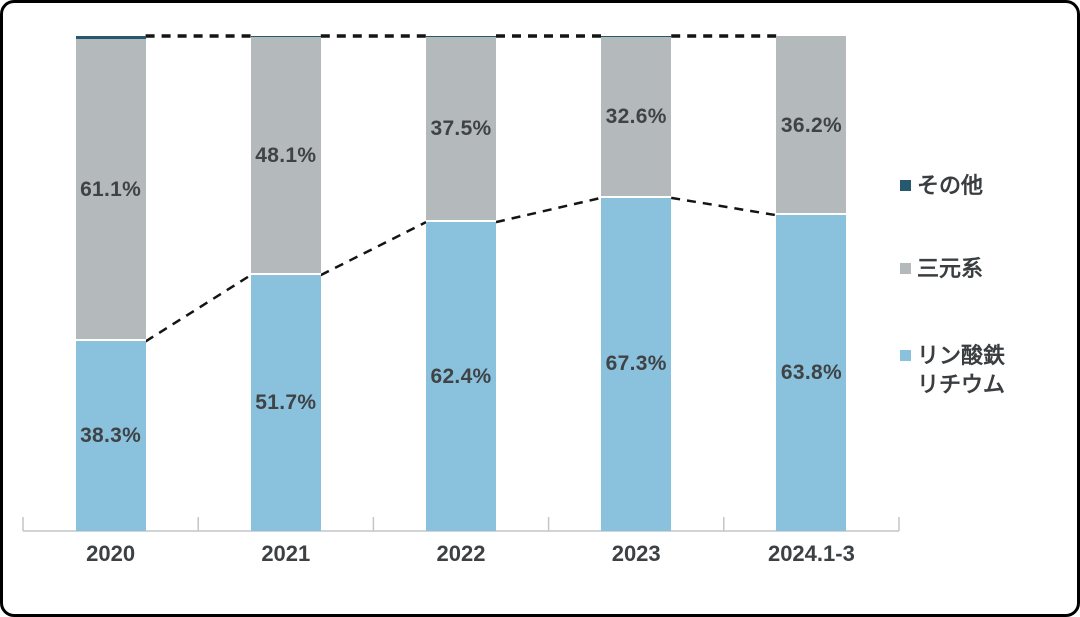  I want to click on x-axis-label: 2022, so click(461, 553).